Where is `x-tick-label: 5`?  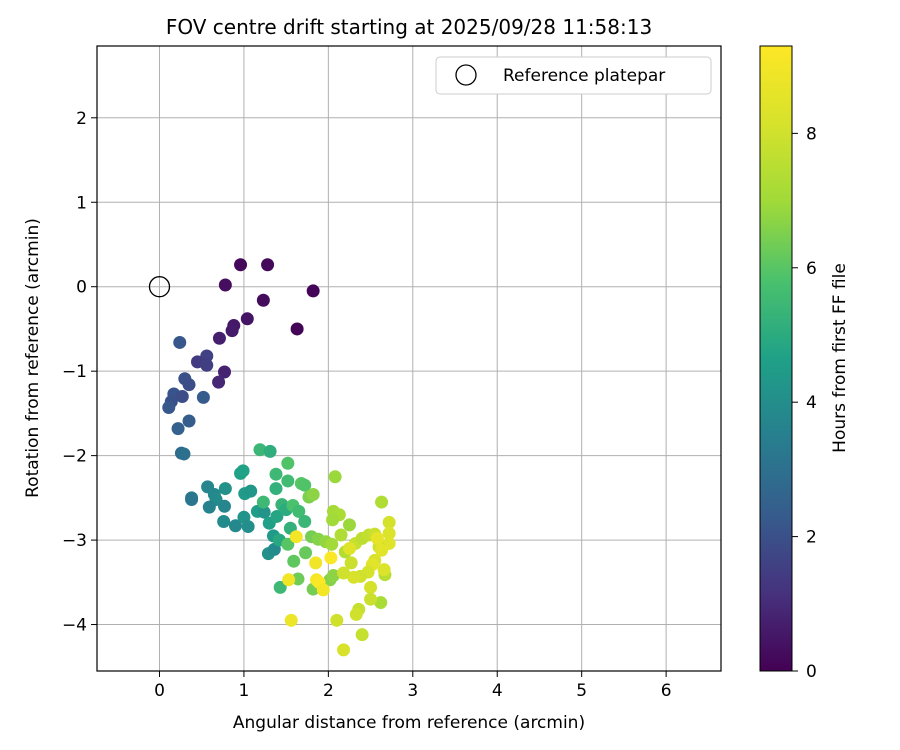 x-tick-label: 5 is located at coordinates (581, 691).